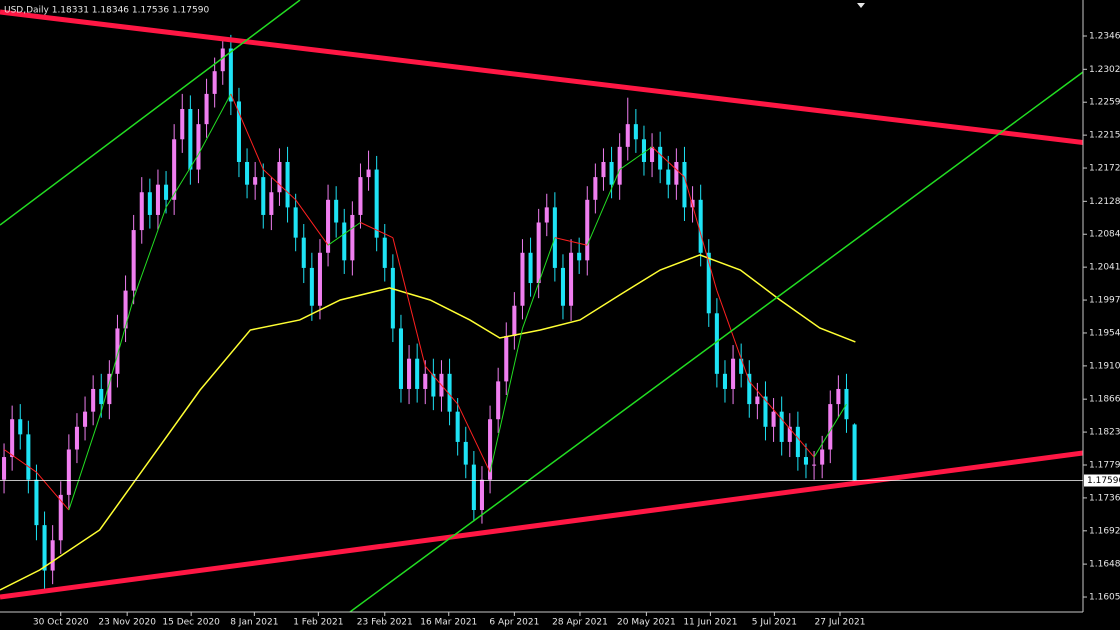 Image resolution: width=1120 pixels, height=630 pixels. I want to click on y-tick-label: 1.17795, so click(1104, 465).